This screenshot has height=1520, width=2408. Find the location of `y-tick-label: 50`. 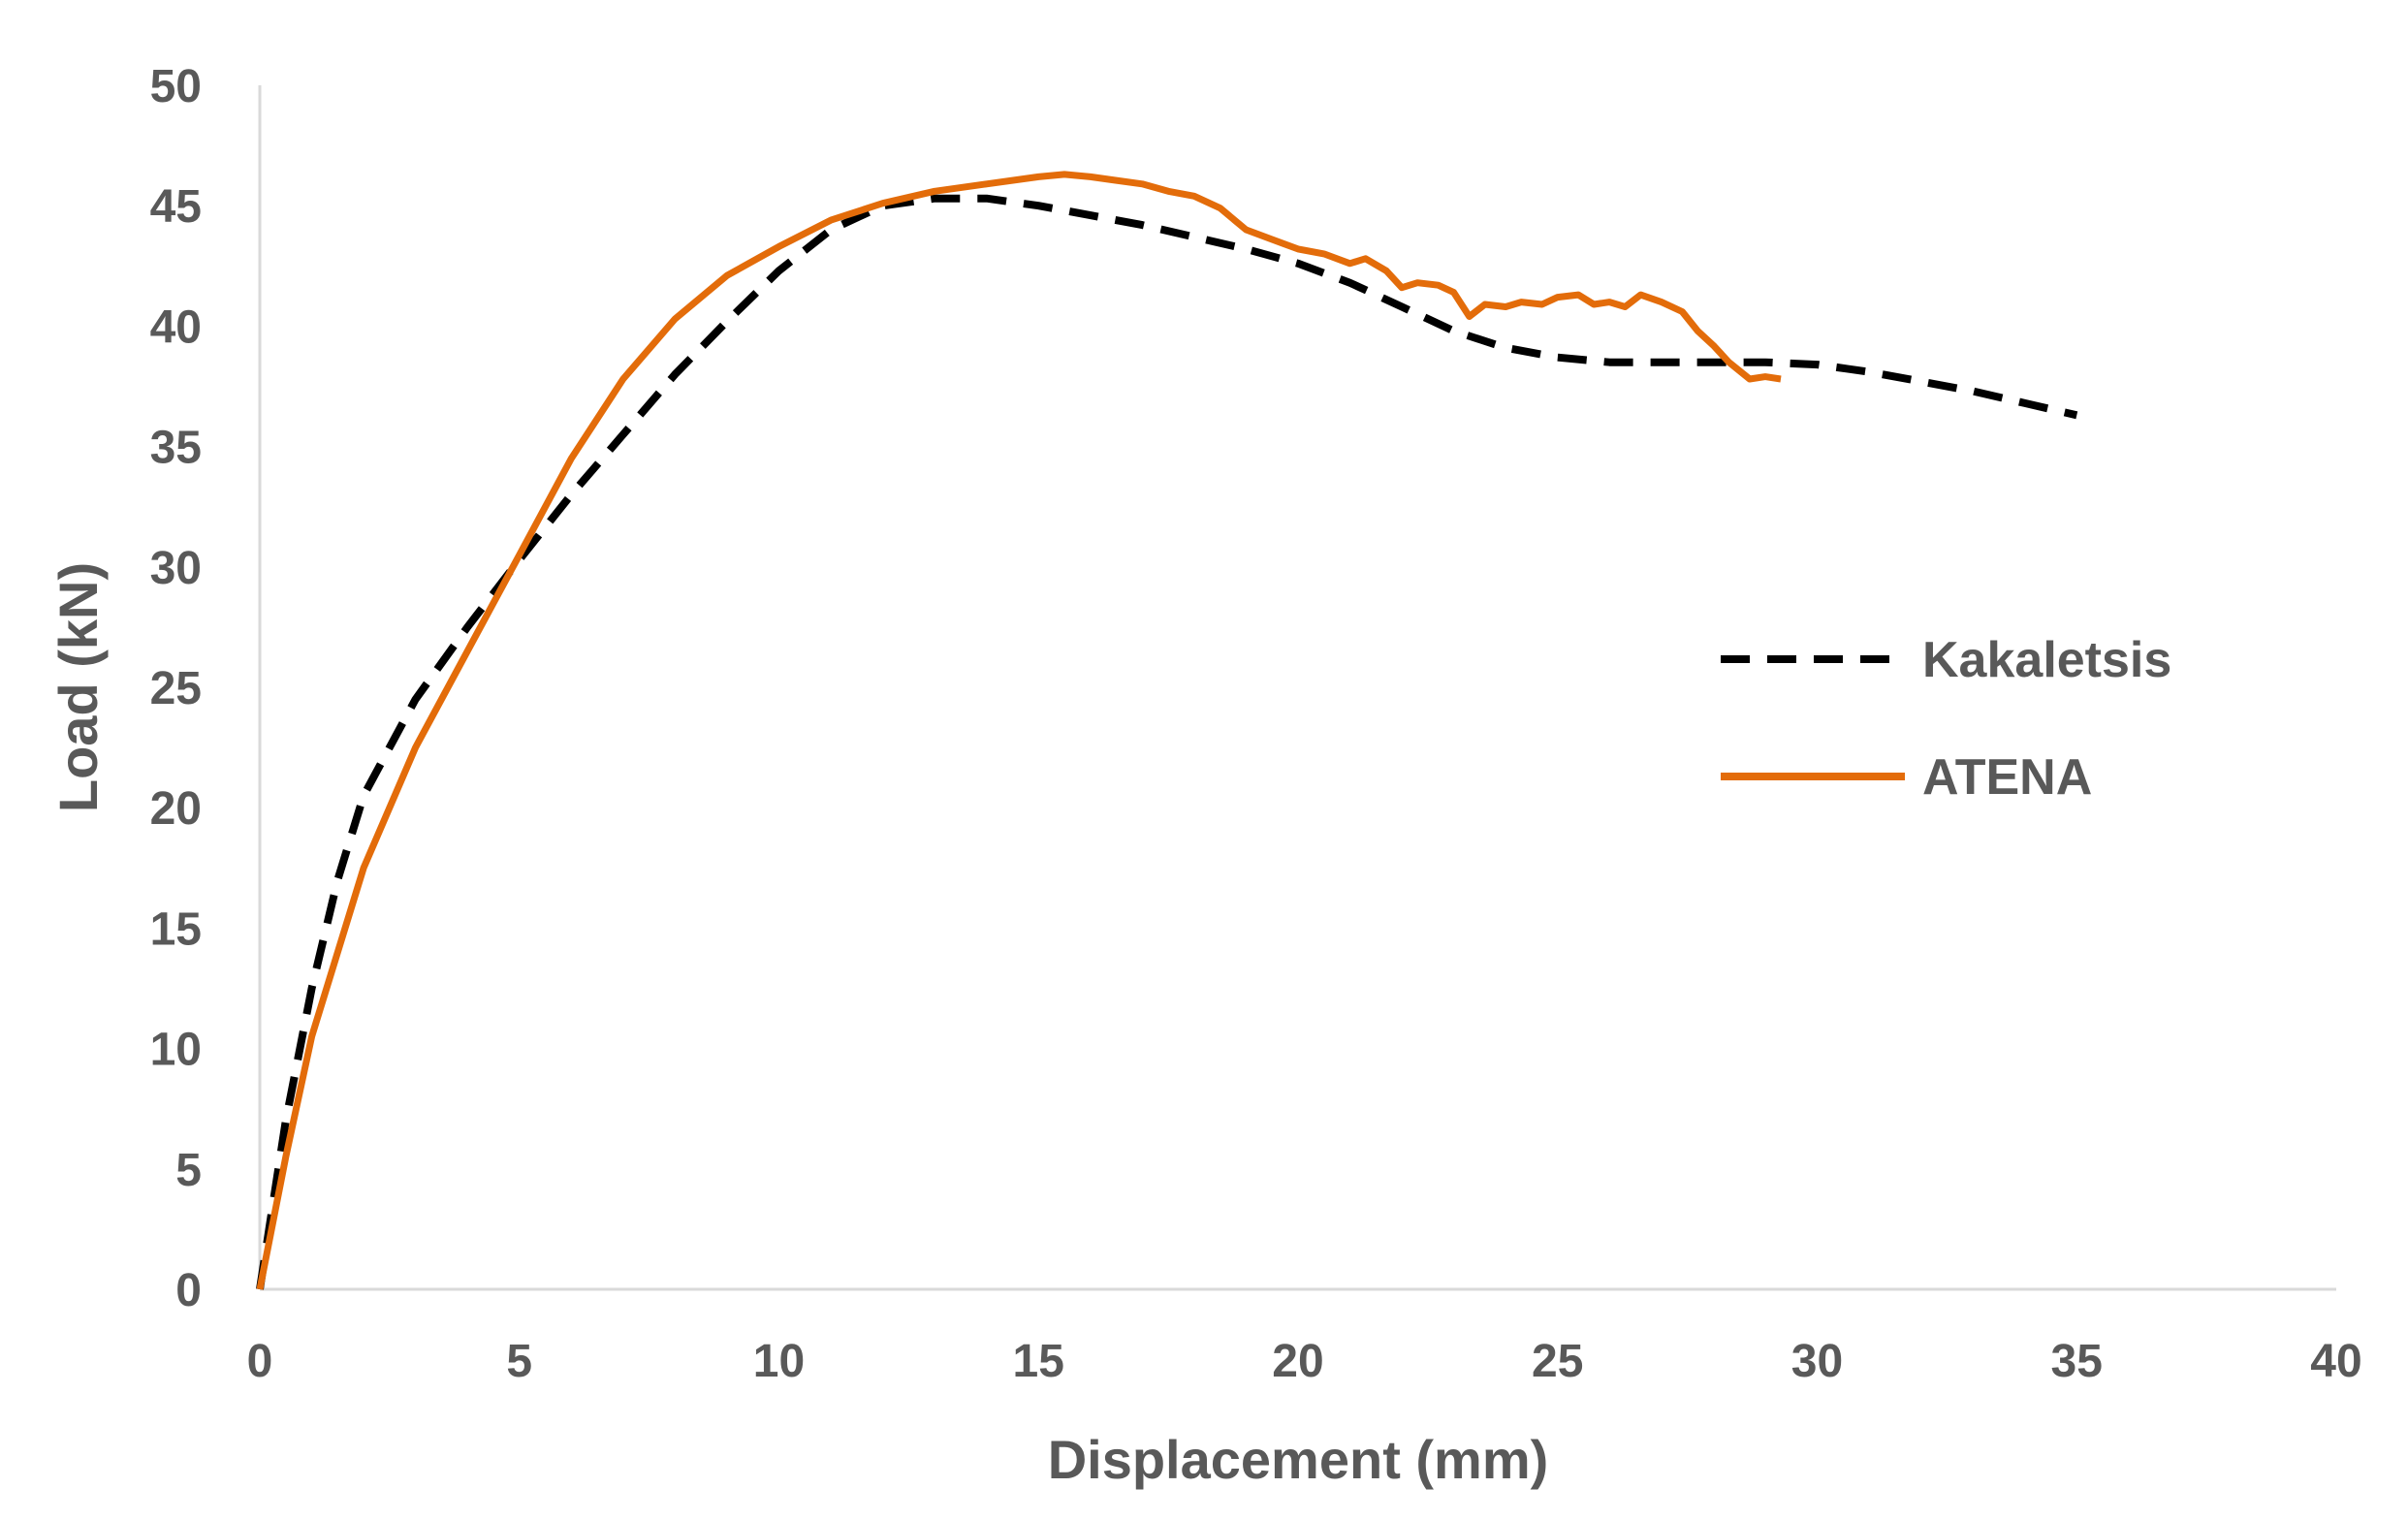

y-tick-label: 50 is located at coordinates (176, 87).